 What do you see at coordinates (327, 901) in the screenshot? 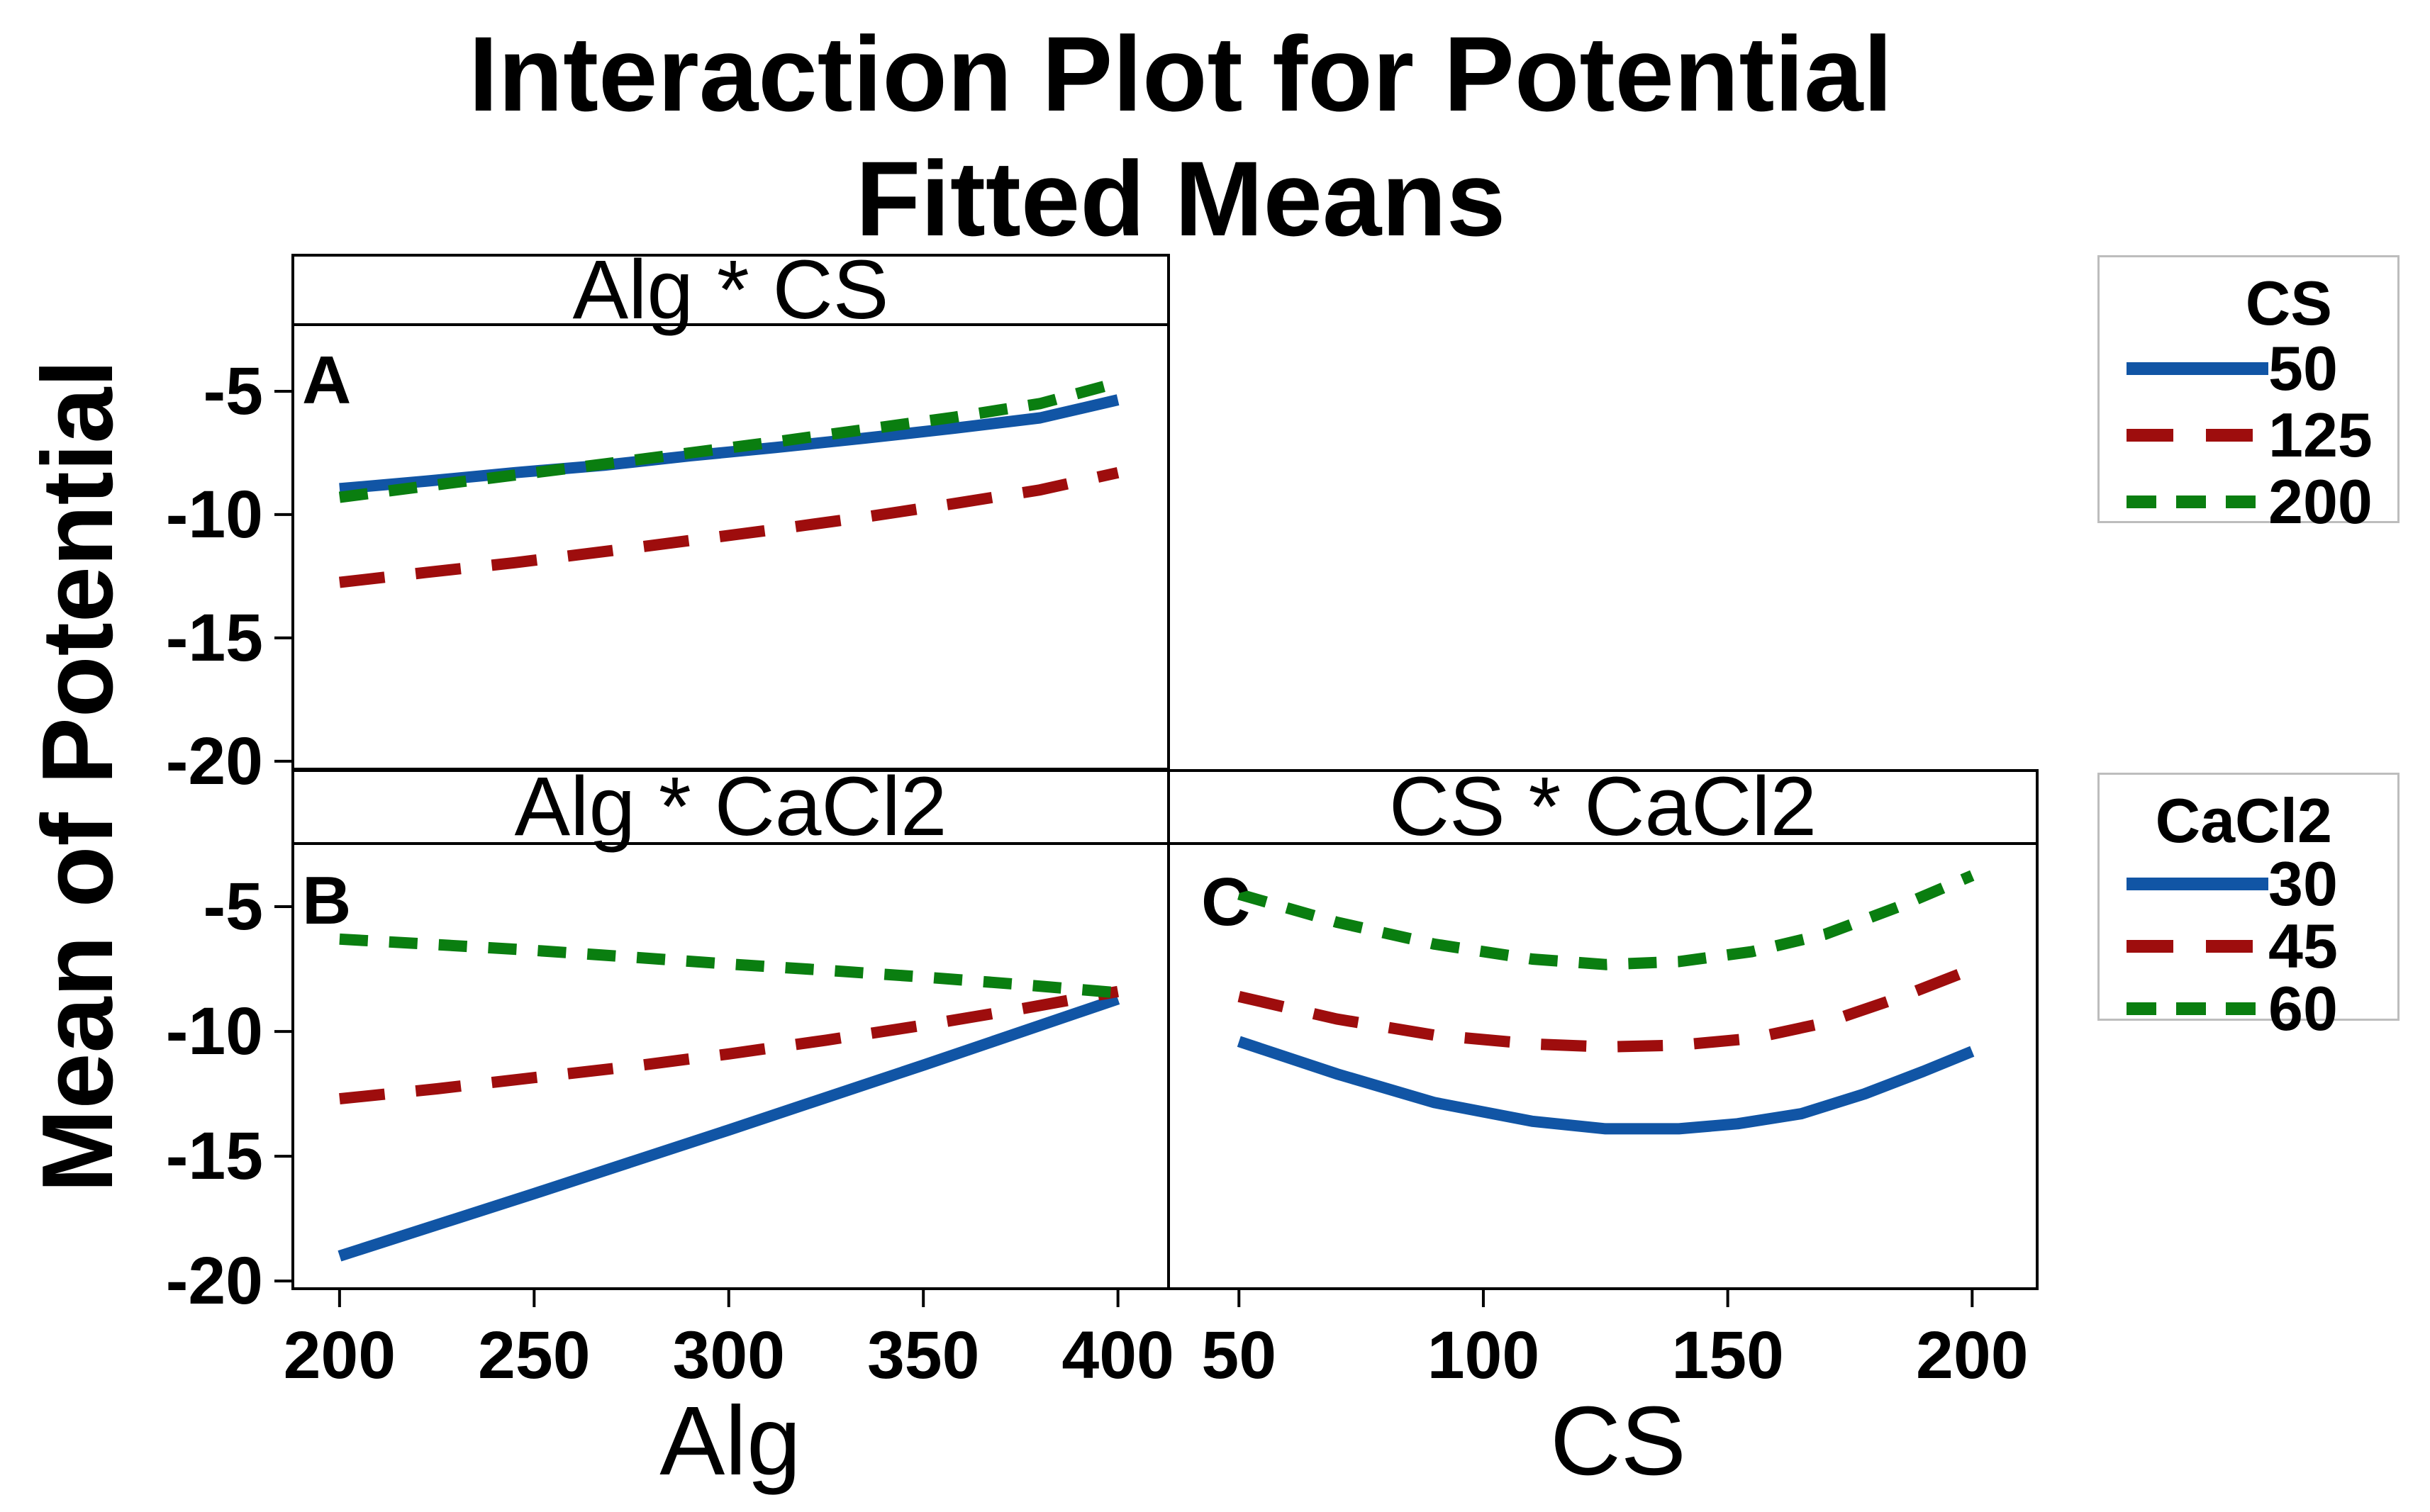
I see `panel-b-letter: B` at bounding box center [327, 901].